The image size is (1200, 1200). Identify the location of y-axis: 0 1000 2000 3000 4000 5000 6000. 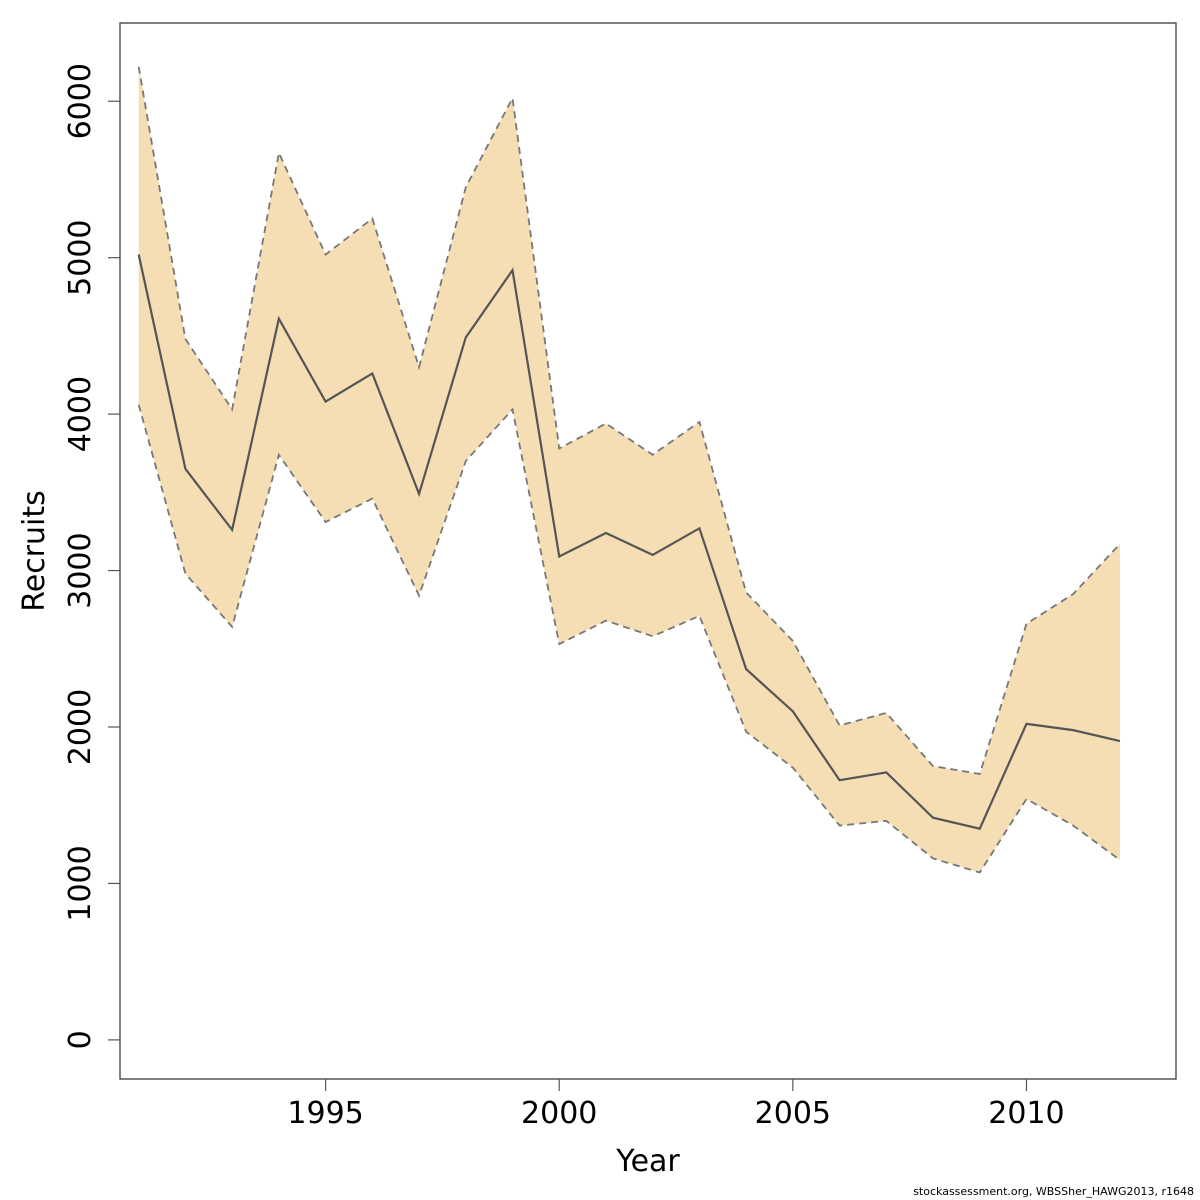
(91, 556).